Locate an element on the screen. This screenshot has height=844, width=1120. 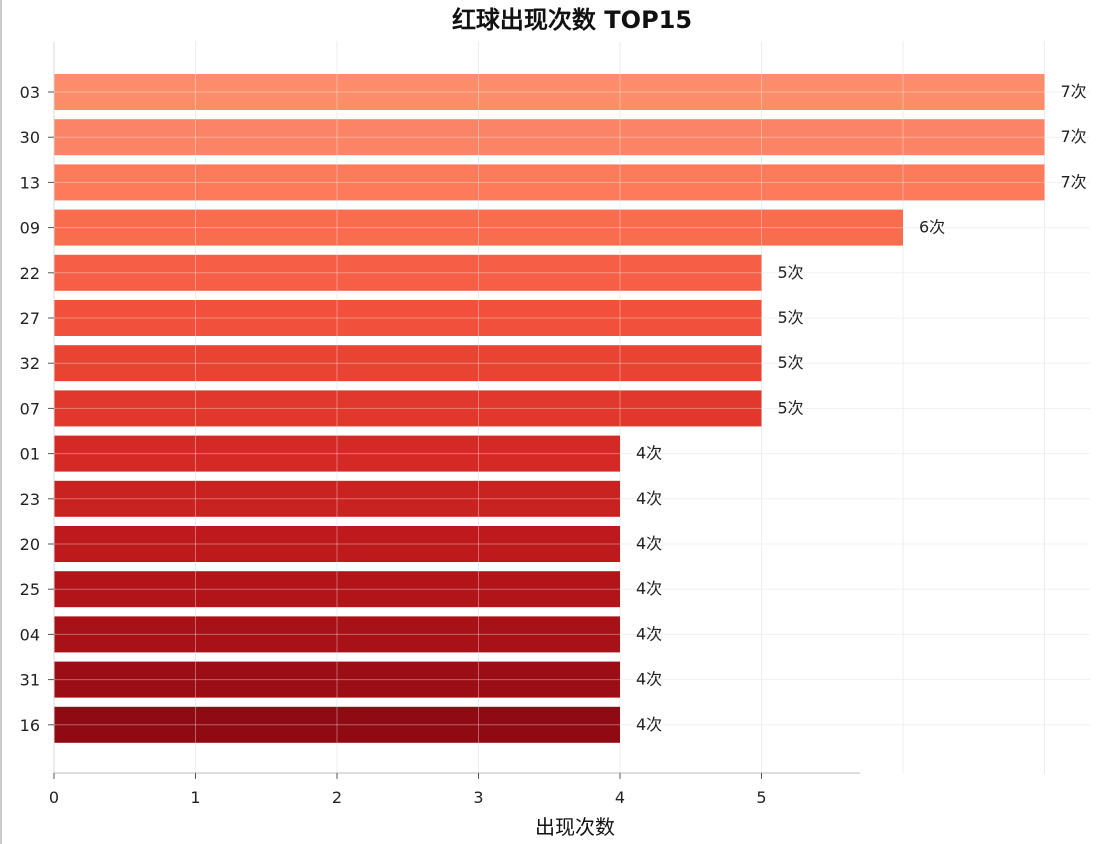
x-tick-label: 1 is located at coordinates (195, 797).